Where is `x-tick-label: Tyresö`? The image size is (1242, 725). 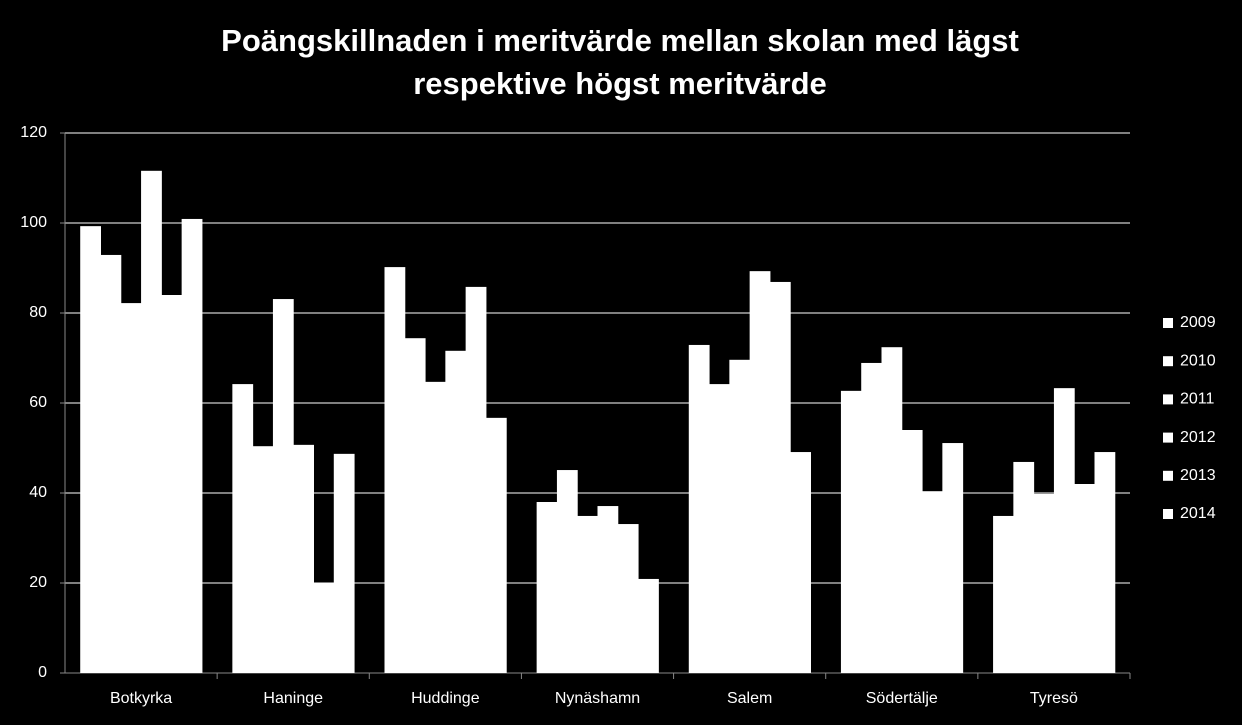 x-tick-label: Tyresö is located at coordinates (1054, 698).